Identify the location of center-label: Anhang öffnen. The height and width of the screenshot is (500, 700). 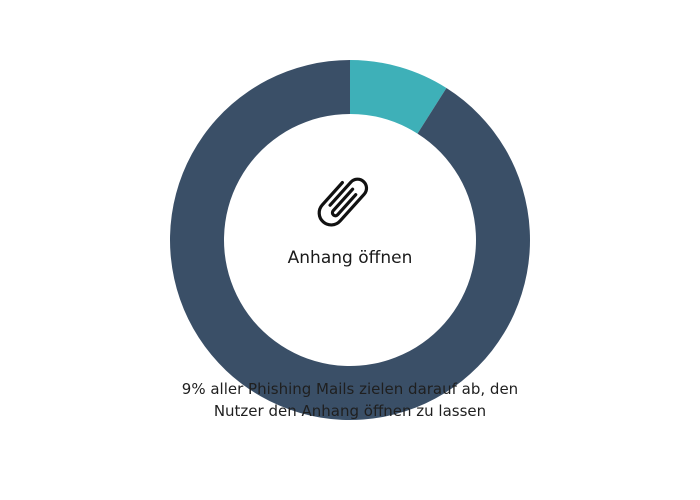
(350, 258).